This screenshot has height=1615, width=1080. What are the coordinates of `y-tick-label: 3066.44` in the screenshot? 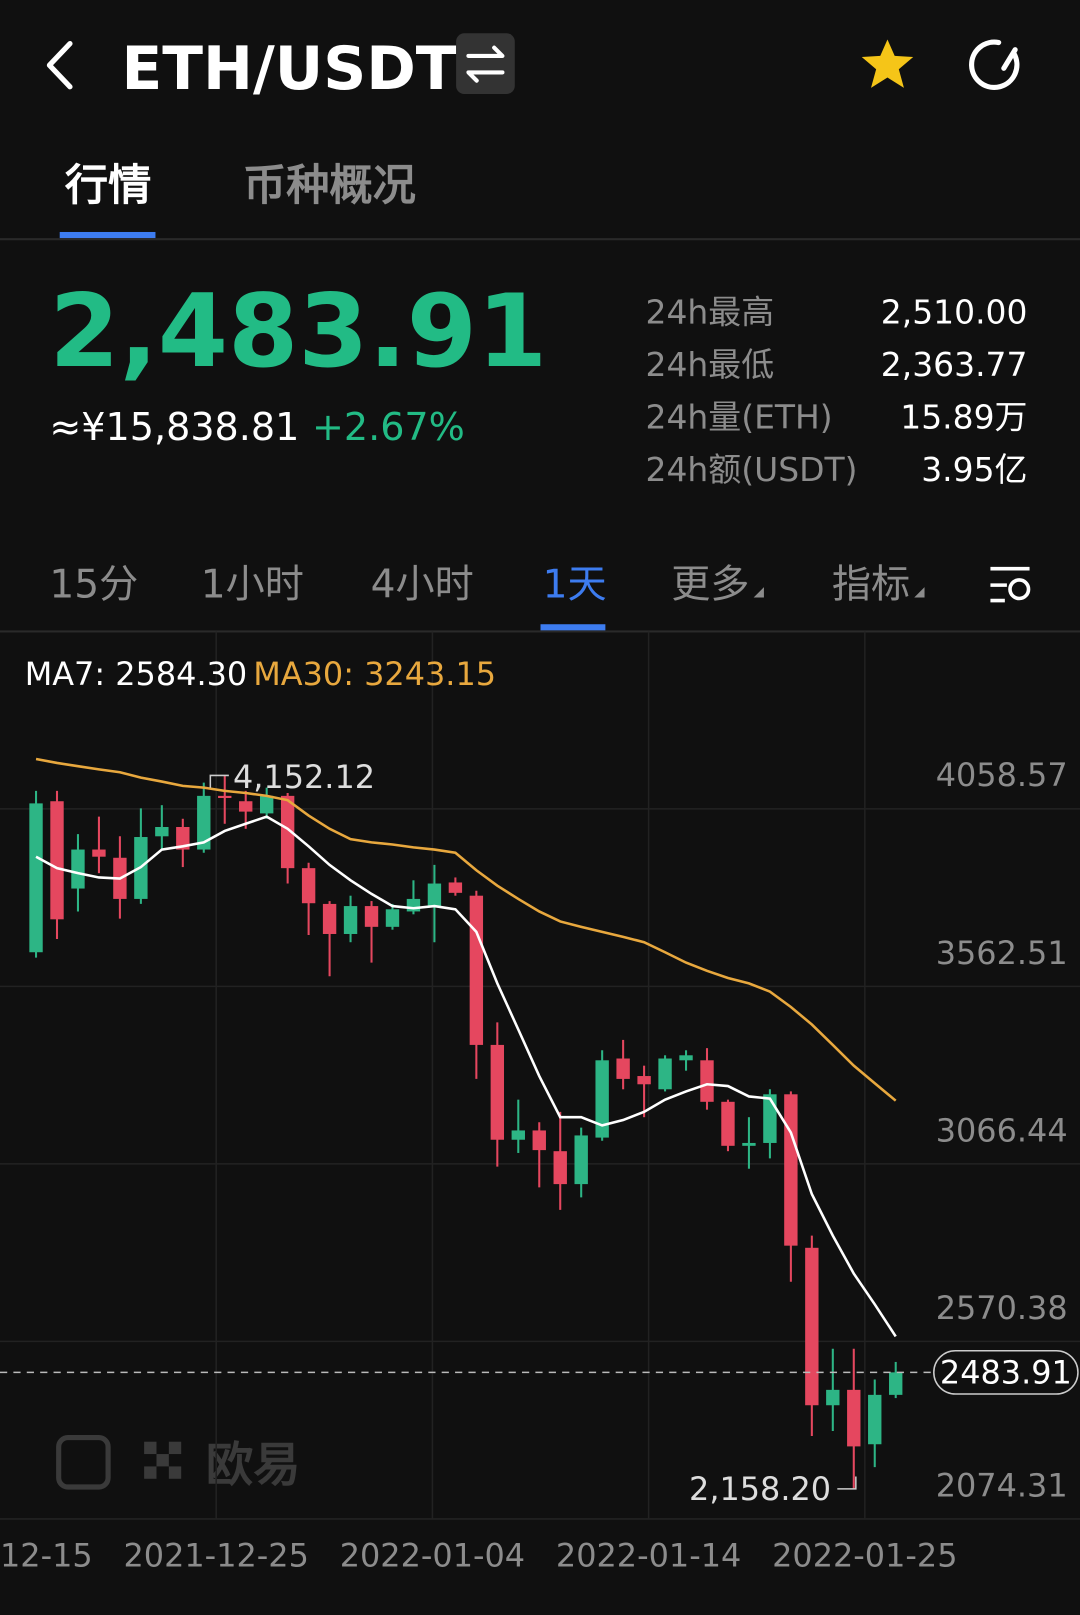 It's located at (1002, 1130).